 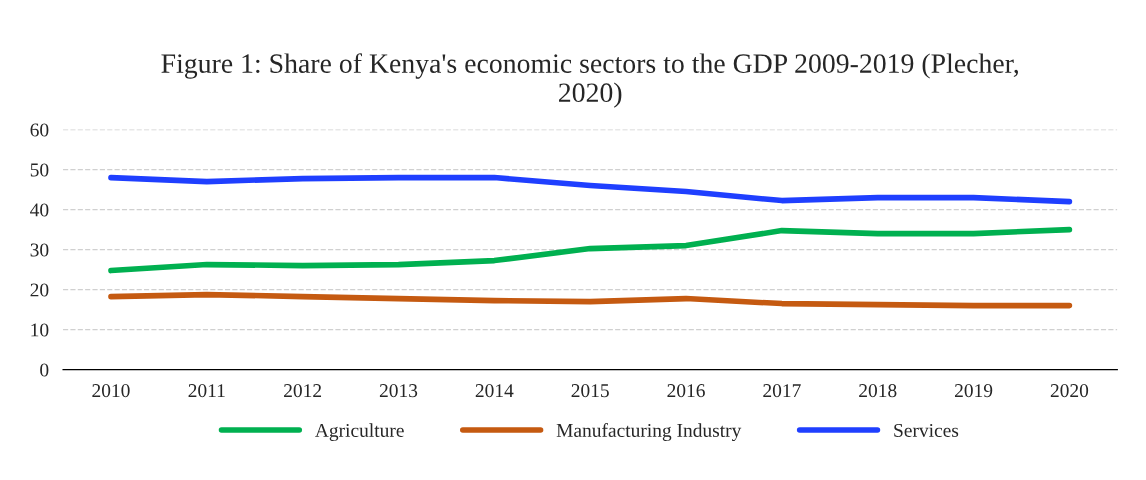 I want to click on x-tick-label: 2017, so click(x=782, y=391).